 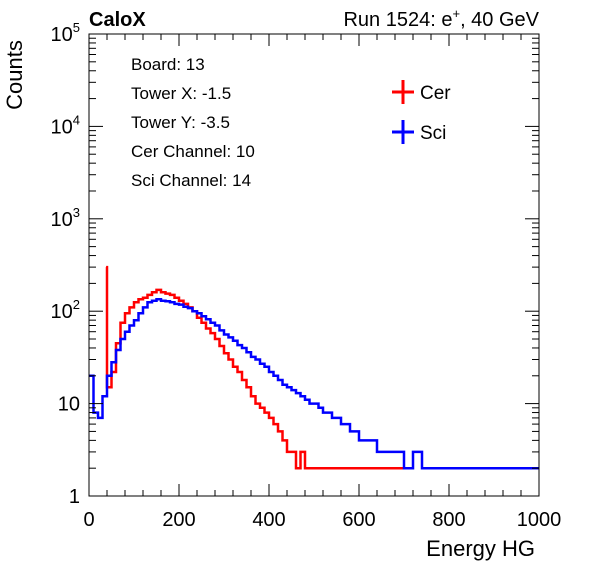 I want to click on run-info-sup: +, so click(x=456, y=13).